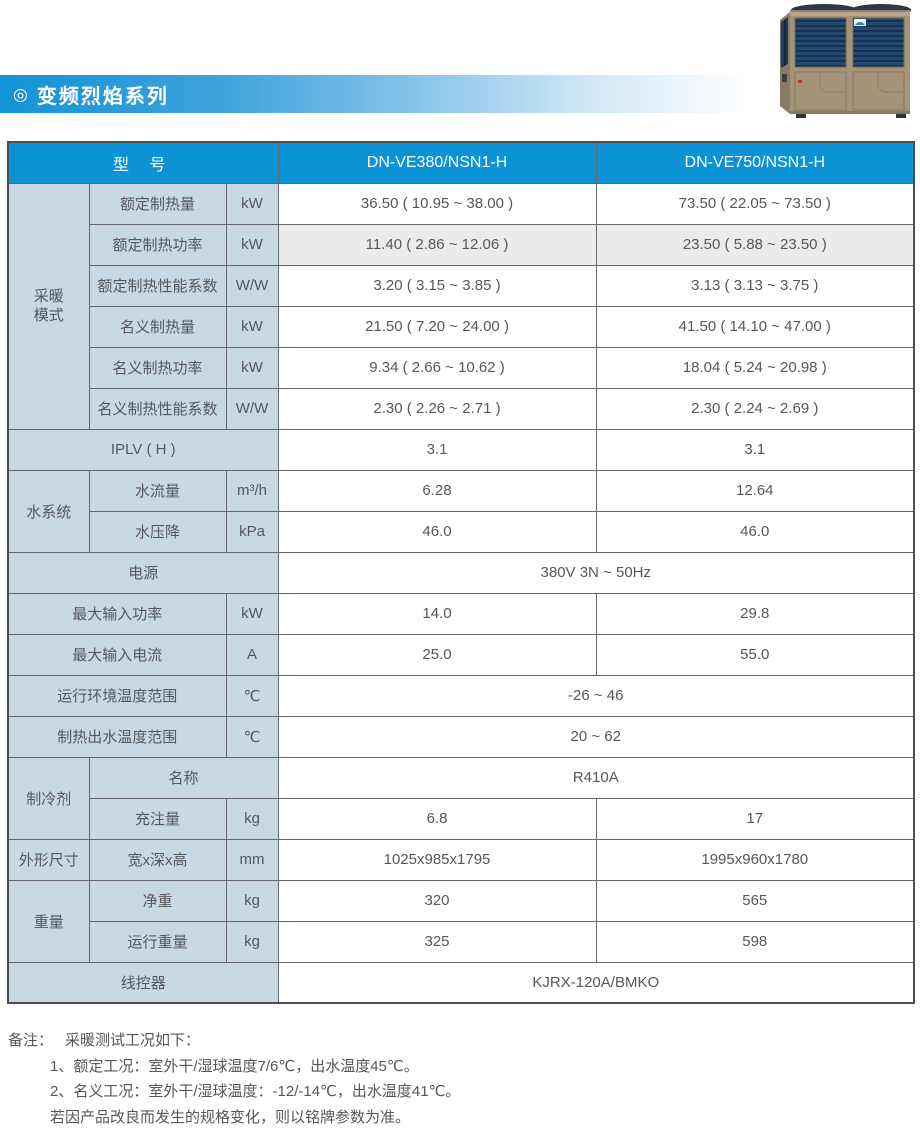 This screenshot has height=1130, width=920. I want to click on value-model1: 320, so click(437, 900).